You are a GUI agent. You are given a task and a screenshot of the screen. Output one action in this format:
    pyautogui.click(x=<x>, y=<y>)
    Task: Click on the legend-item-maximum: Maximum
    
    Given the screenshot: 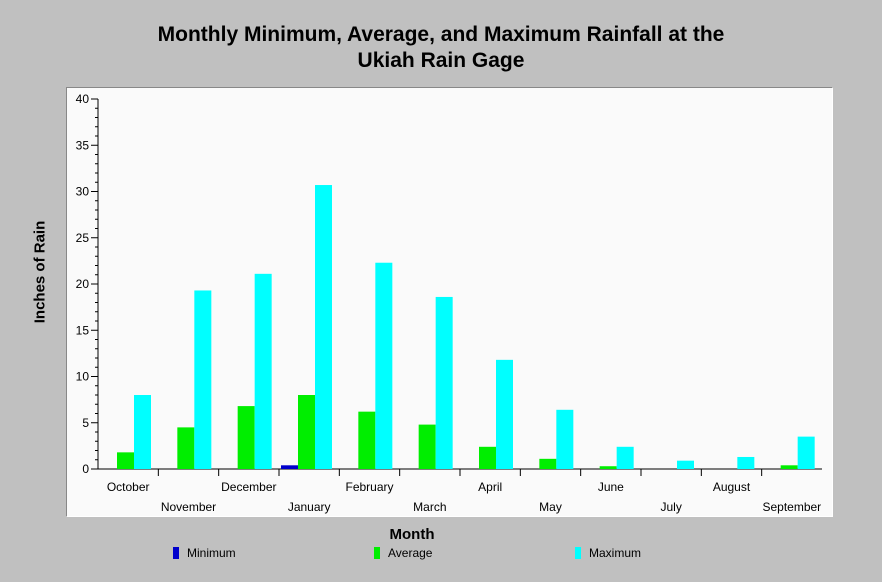 What is the action you would take?
    pyautogui.click(x=608, y=553)
    